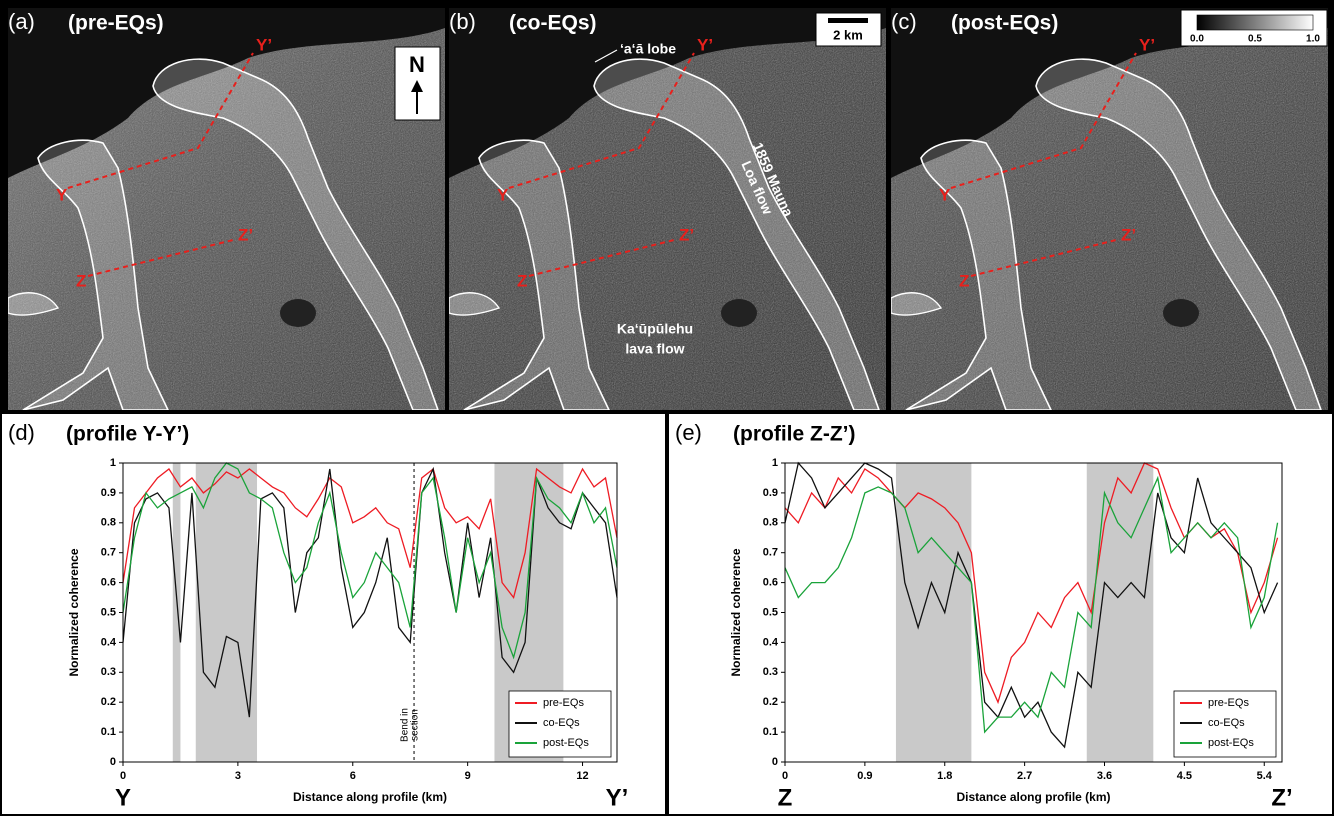  I want to click on scale-bar, so click(848, 20).